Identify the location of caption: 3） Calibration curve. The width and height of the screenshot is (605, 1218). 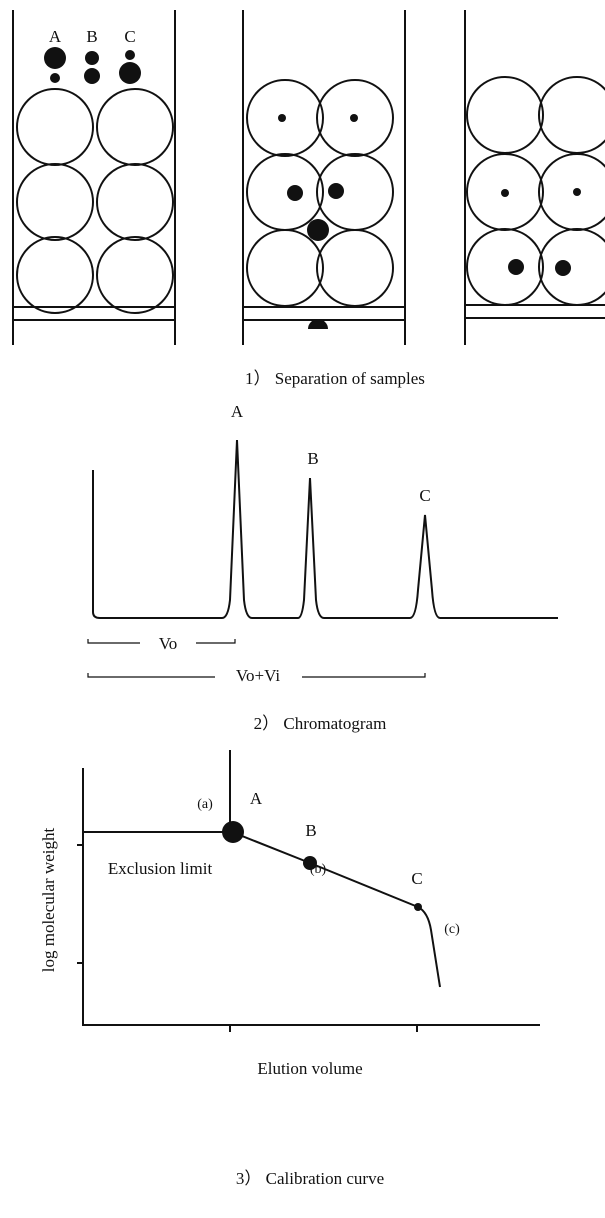
(310, 1178).